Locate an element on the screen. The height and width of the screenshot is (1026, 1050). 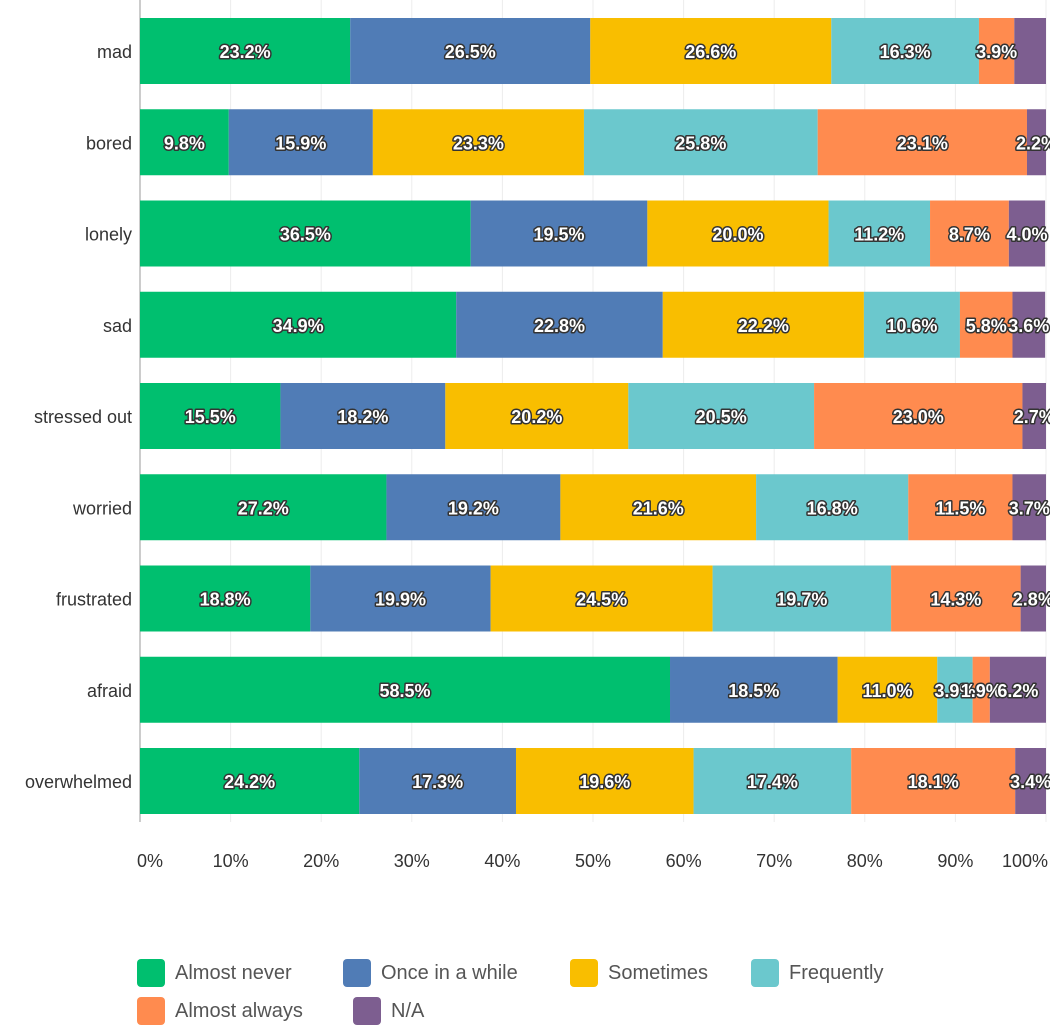
data-label: 15.9% is located at coordinates (300, 143).